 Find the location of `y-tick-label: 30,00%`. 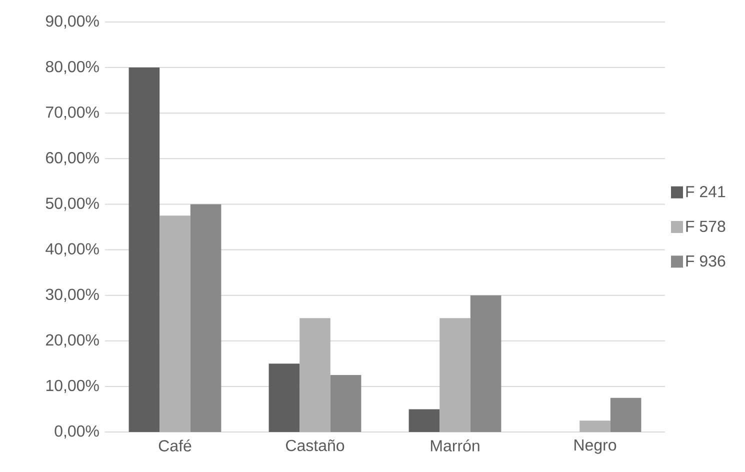

y-tick-label: 30,00% is located at coordinates (72, 295).